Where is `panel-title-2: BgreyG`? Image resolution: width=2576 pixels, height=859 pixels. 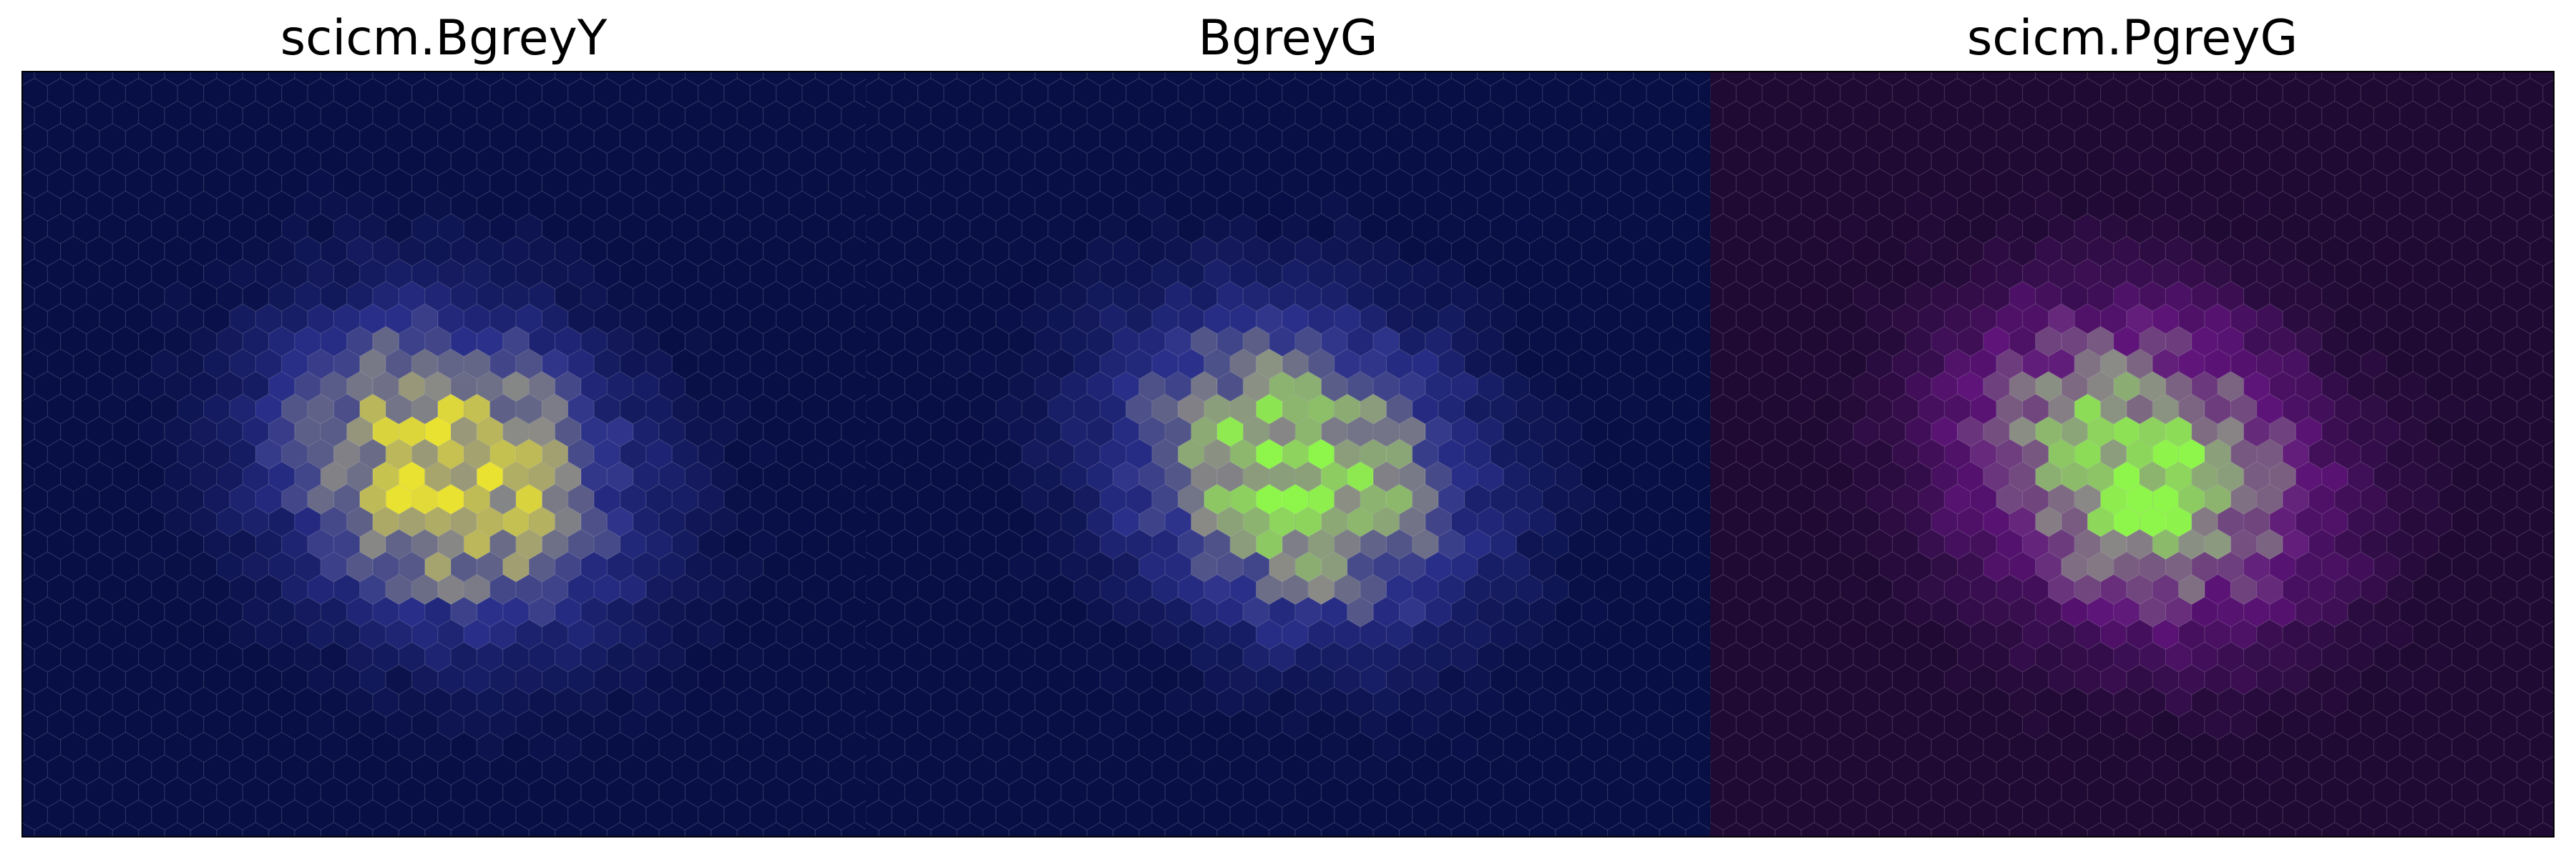 panel-title-2: BgreyG is located at coordinates (1288, 38).